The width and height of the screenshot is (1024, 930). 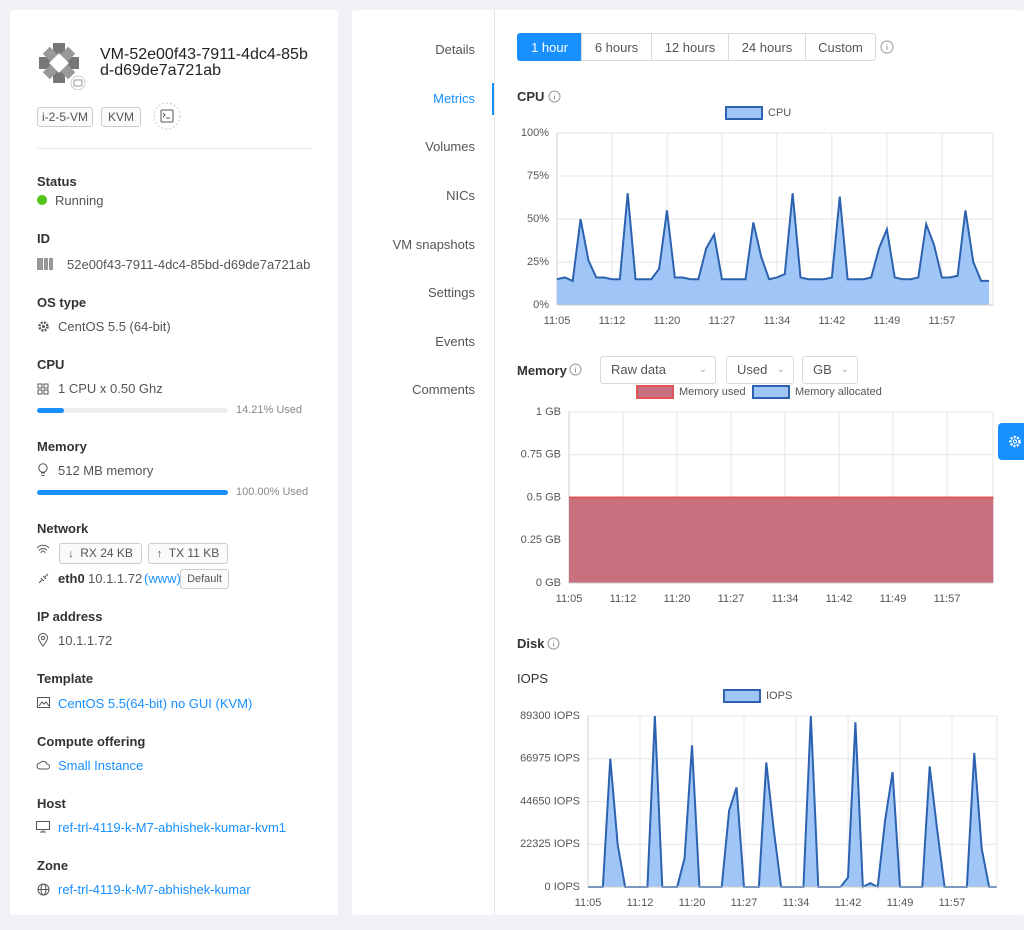 What do you see at coordinates (542, 370) in the screenshot?
I see `chart-title: Memory` at bounding box center [542, 370].